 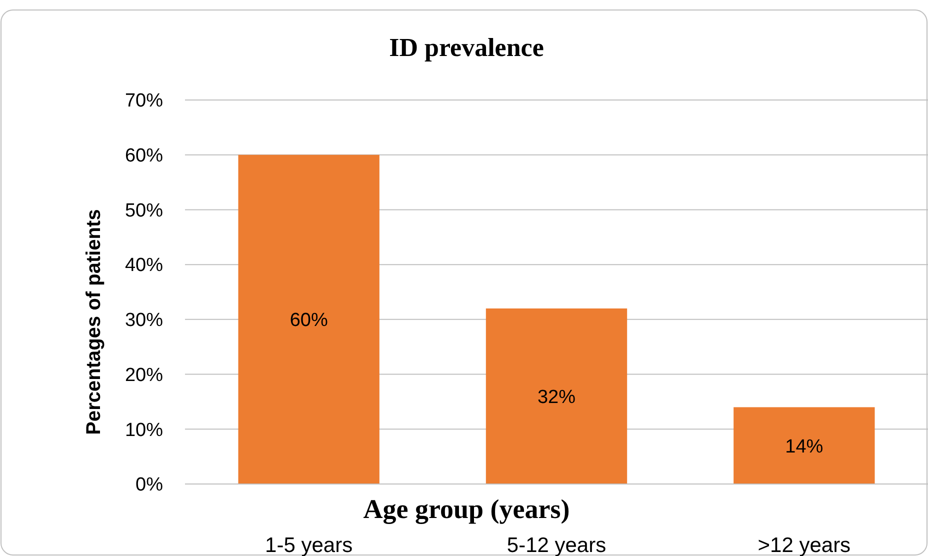 What do you see at coordinates (466, 509) in the screenshot?
I see `x-axis-title: Age group (years)` at bounding box center [466, 509].